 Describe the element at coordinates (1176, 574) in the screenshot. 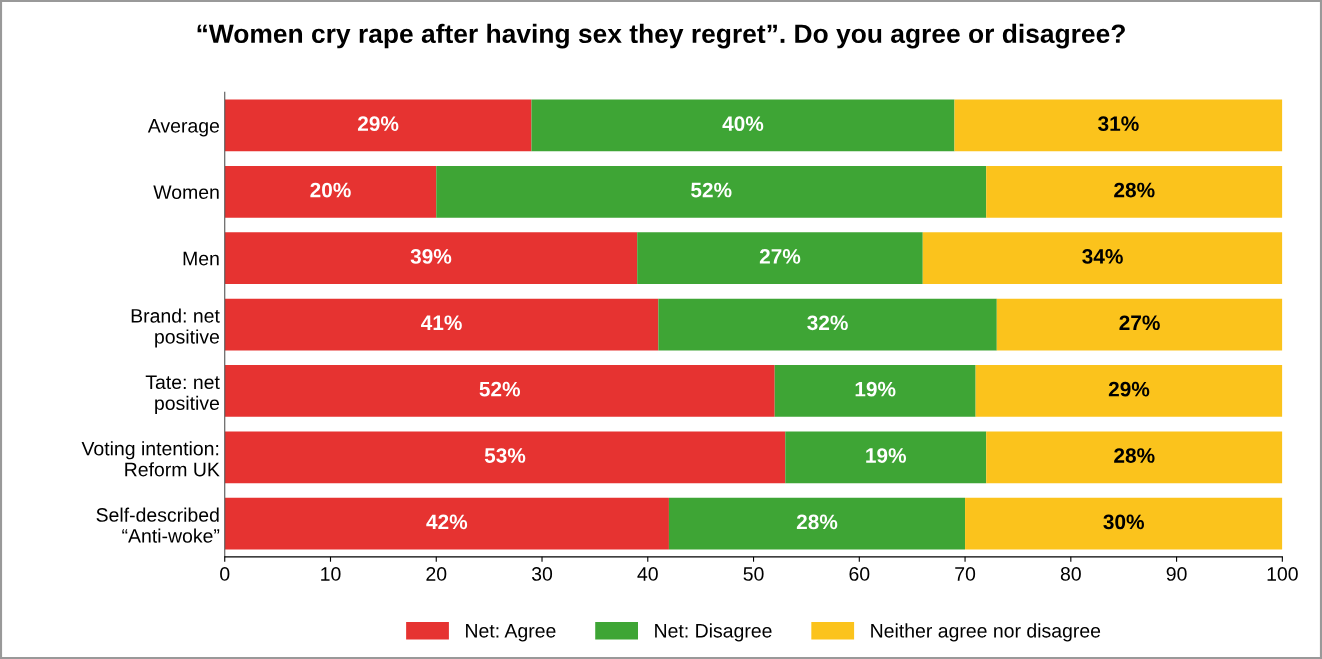

I see `x-tick-label: 90` at that location.